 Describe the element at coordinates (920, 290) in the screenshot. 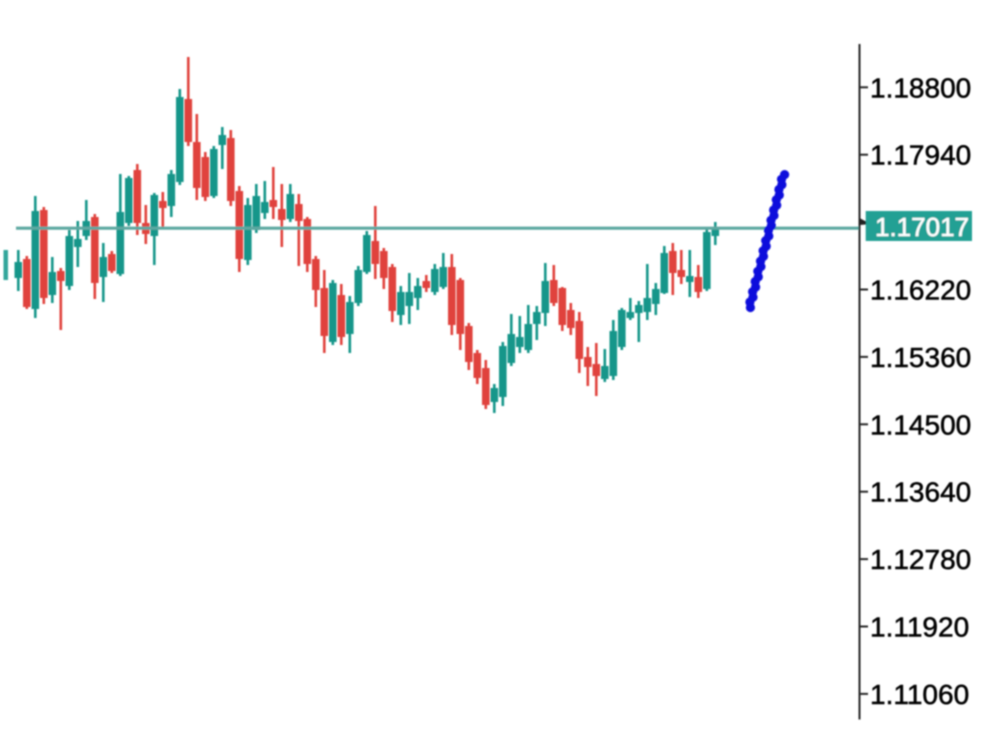

I see `svg-text: 1.16220` at that location.